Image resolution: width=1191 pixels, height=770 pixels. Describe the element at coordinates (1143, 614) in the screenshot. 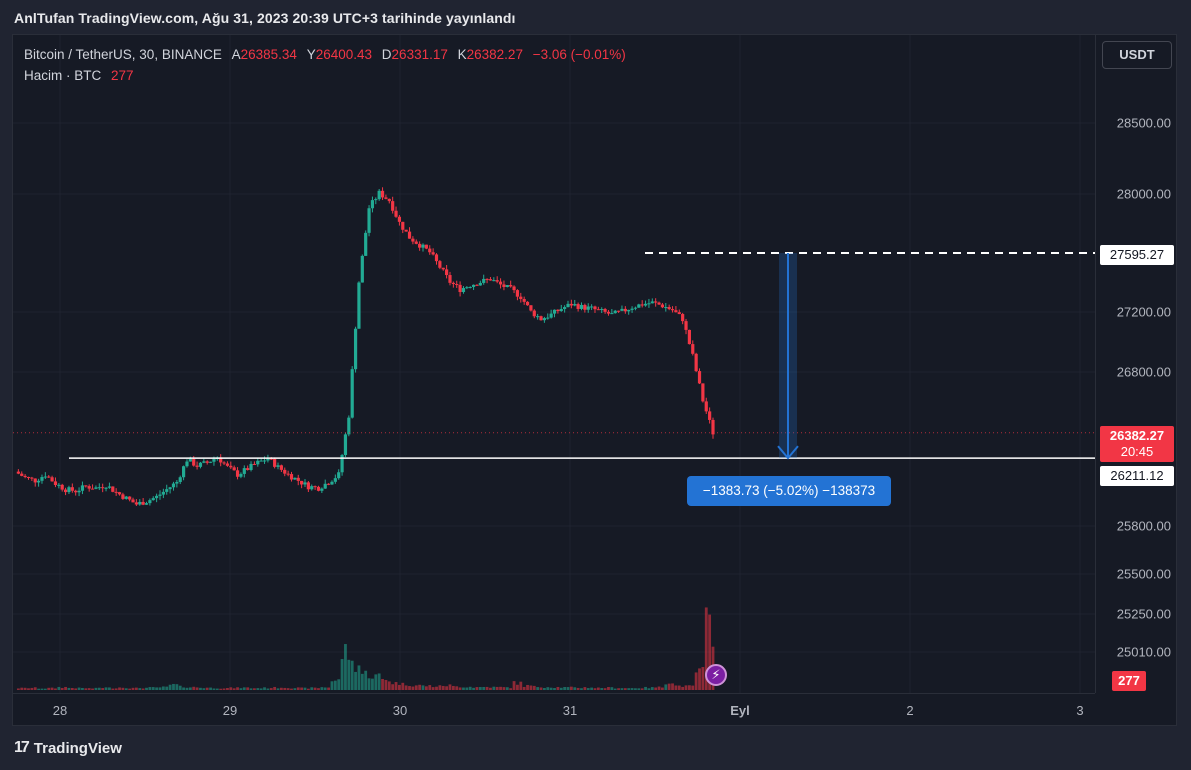

I see `price-tick: 25250.00` at that location.